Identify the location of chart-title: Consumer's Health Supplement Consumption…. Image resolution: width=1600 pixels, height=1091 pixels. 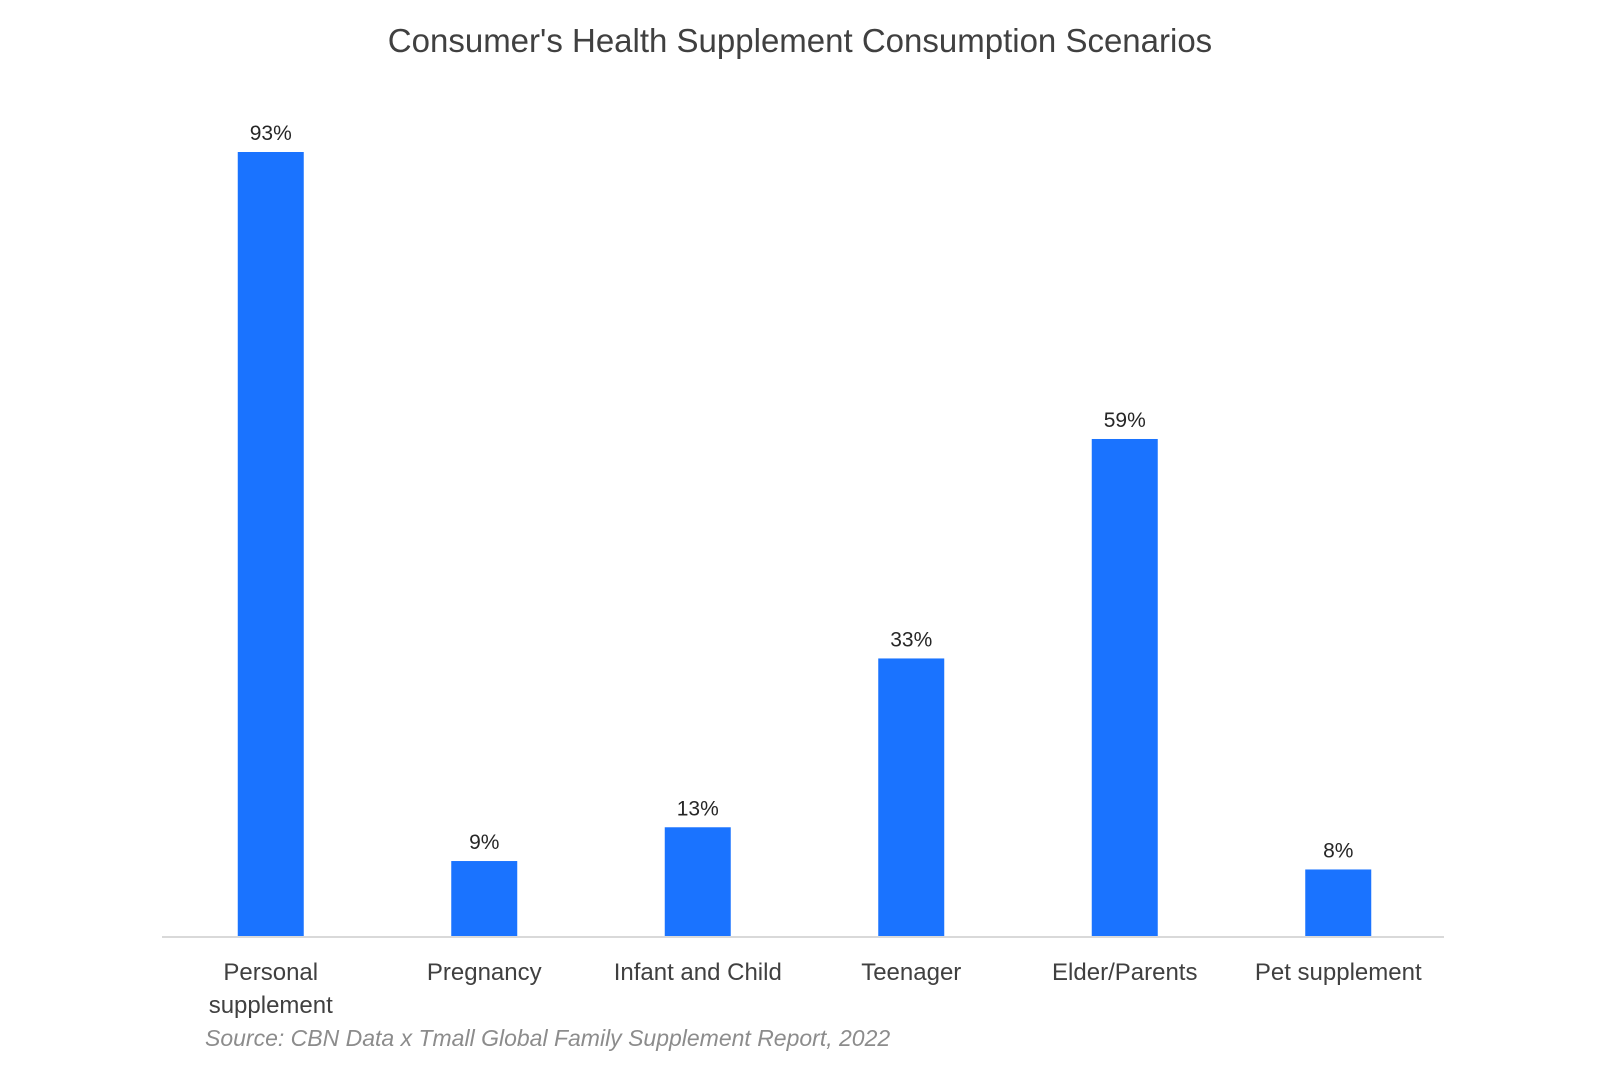
(800, 40).